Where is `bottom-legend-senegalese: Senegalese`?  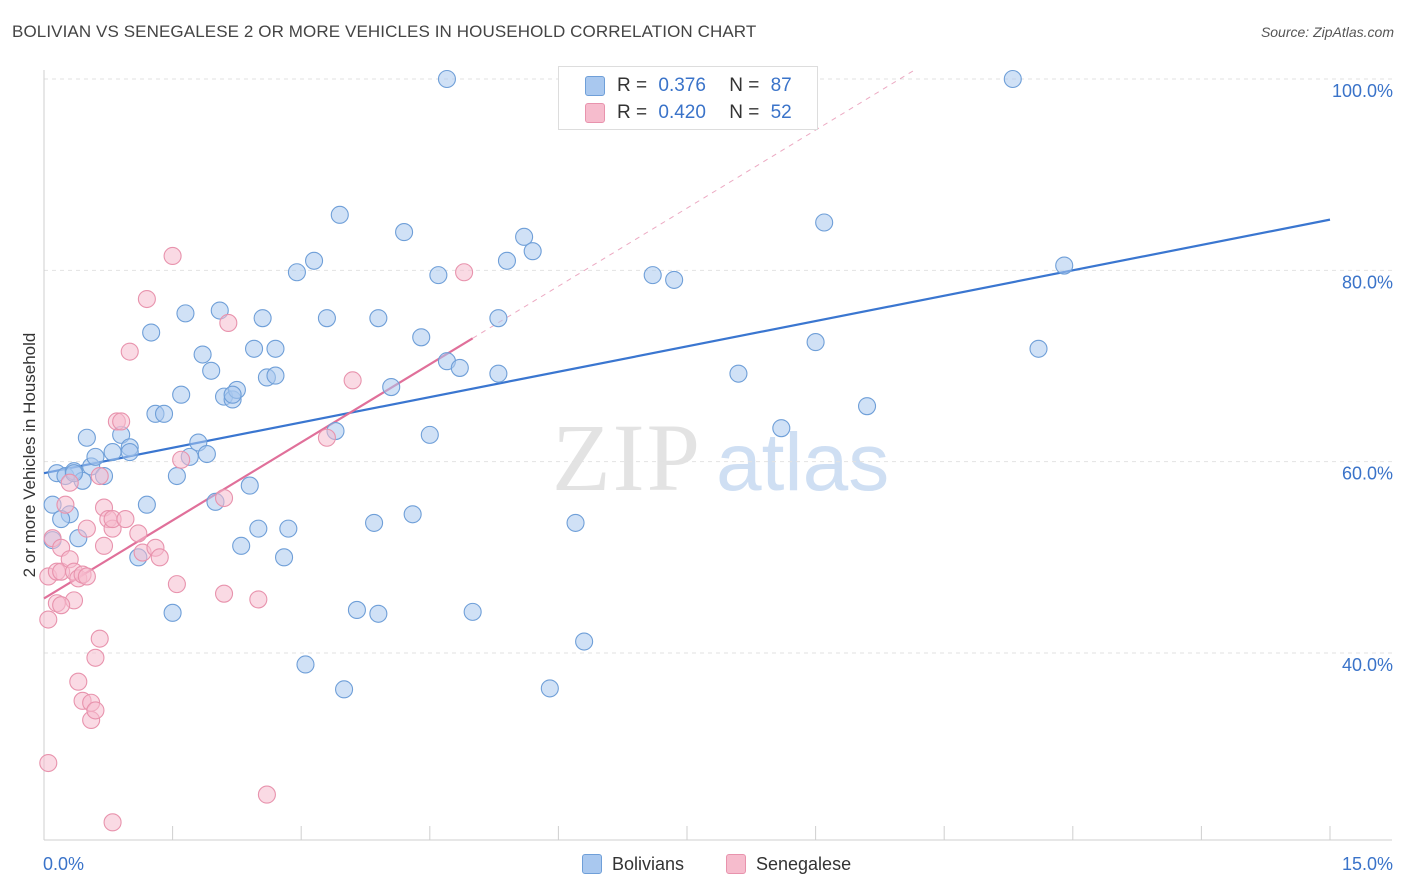
bottom-legend-senegalese: Senegalese is located at coordinates (788, 864).